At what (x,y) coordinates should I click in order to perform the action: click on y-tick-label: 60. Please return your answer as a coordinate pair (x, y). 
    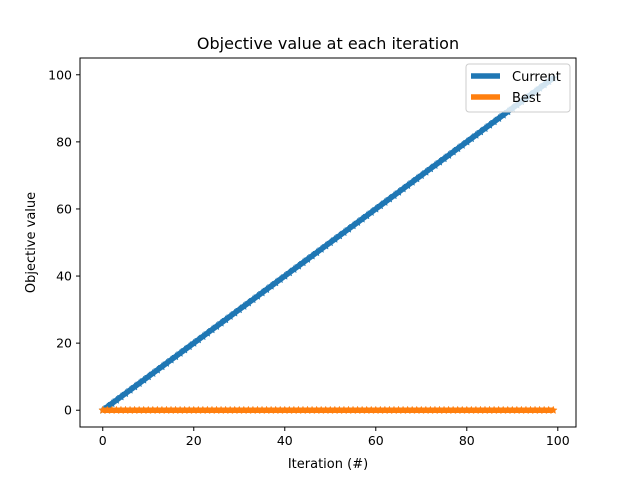
    Looking at the image, I should click on (64, 208).